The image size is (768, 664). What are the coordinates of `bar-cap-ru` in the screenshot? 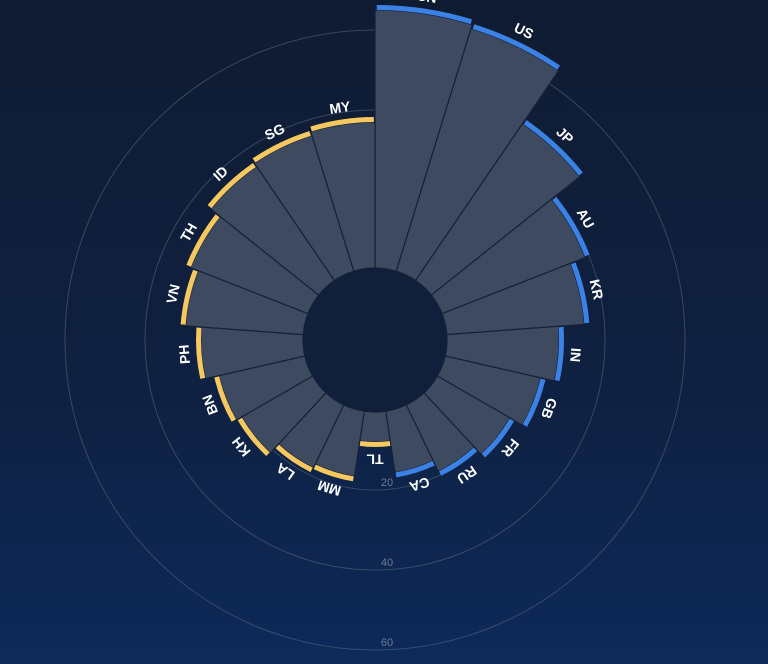 It's located at (458, 461).